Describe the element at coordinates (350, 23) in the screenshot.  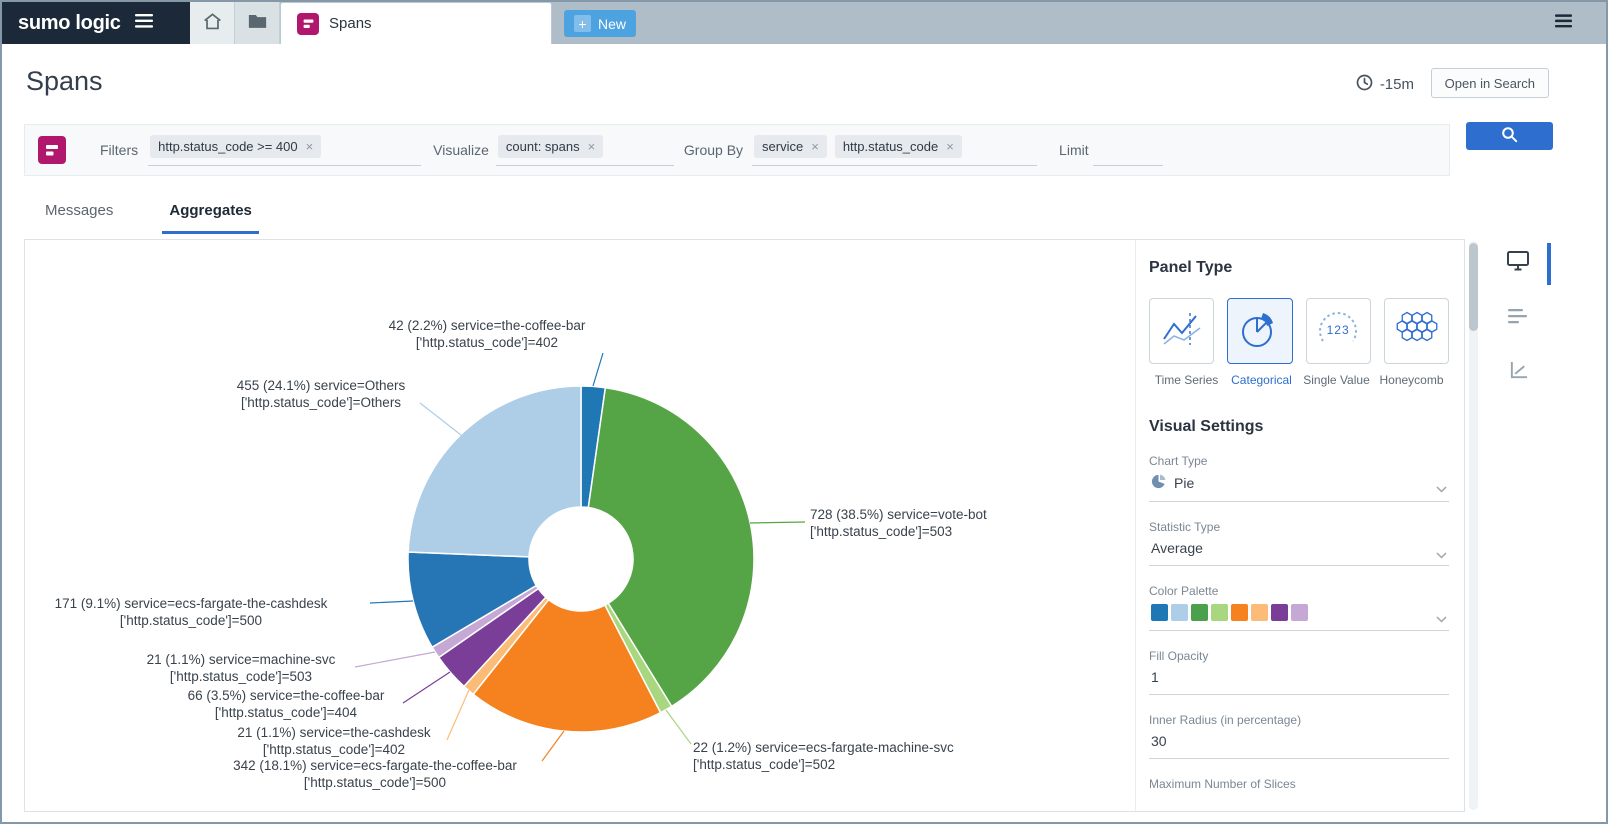
I see `tab-spans-label: Spans` at that location.